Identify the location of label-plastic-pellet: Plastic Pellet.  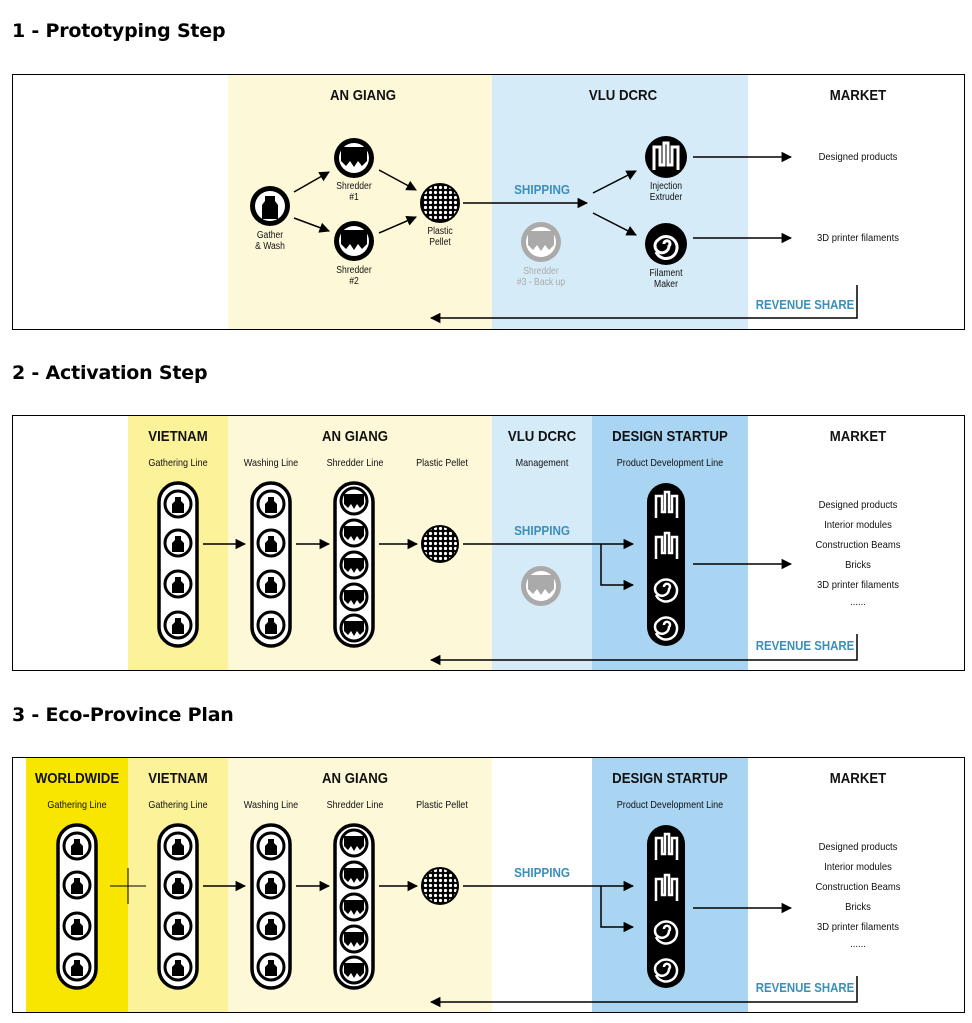
(440, 237).